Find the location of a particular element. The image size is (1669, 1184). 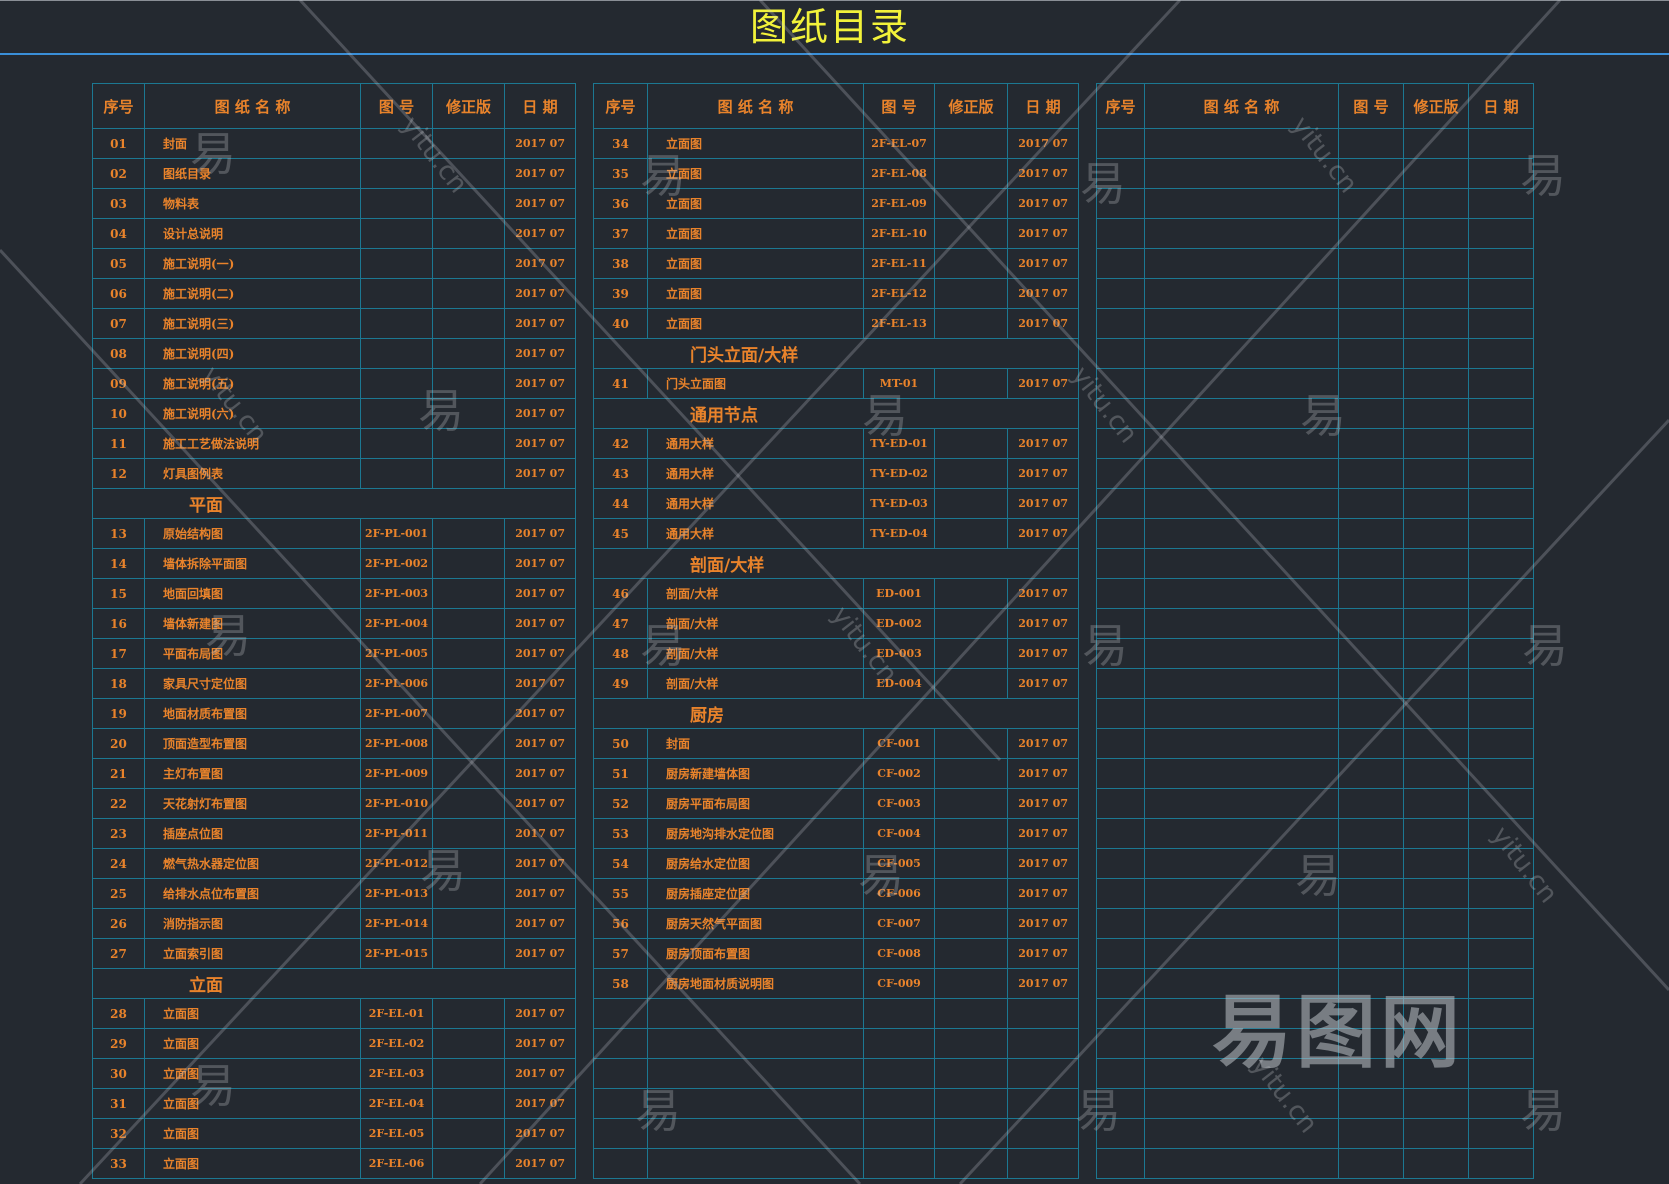

cell-seq: 16 is located at coordinates (118, 623).